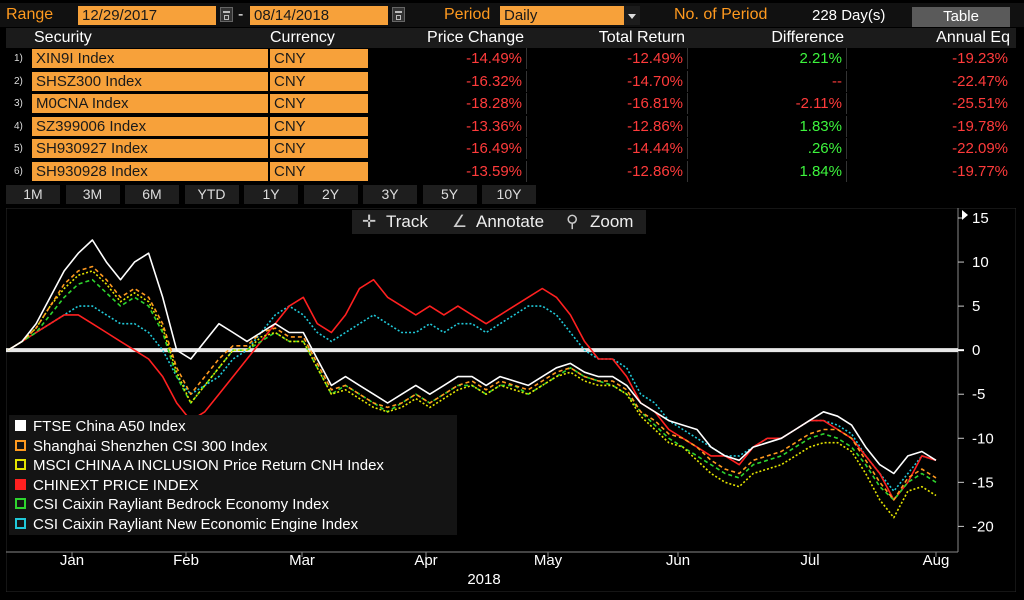 The width and height of the screenshot is (1024, 600). I want to click on legend-label: CHINEXT PRICE INDEX, so click(116, 485).